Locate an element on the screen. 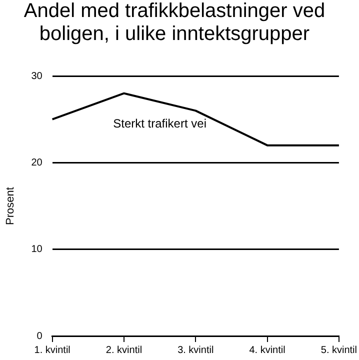 The height and width of the screenshot is (360, 359). y-tick-label: 10 is located at coordinates (37, 250).